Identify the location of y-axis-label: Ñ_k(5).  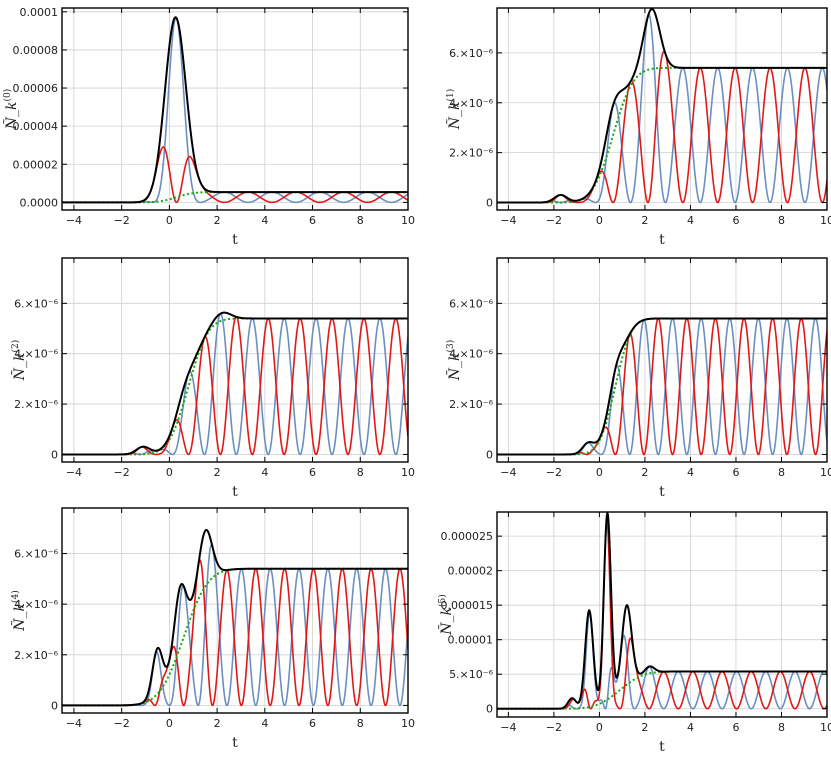
(446, 614).